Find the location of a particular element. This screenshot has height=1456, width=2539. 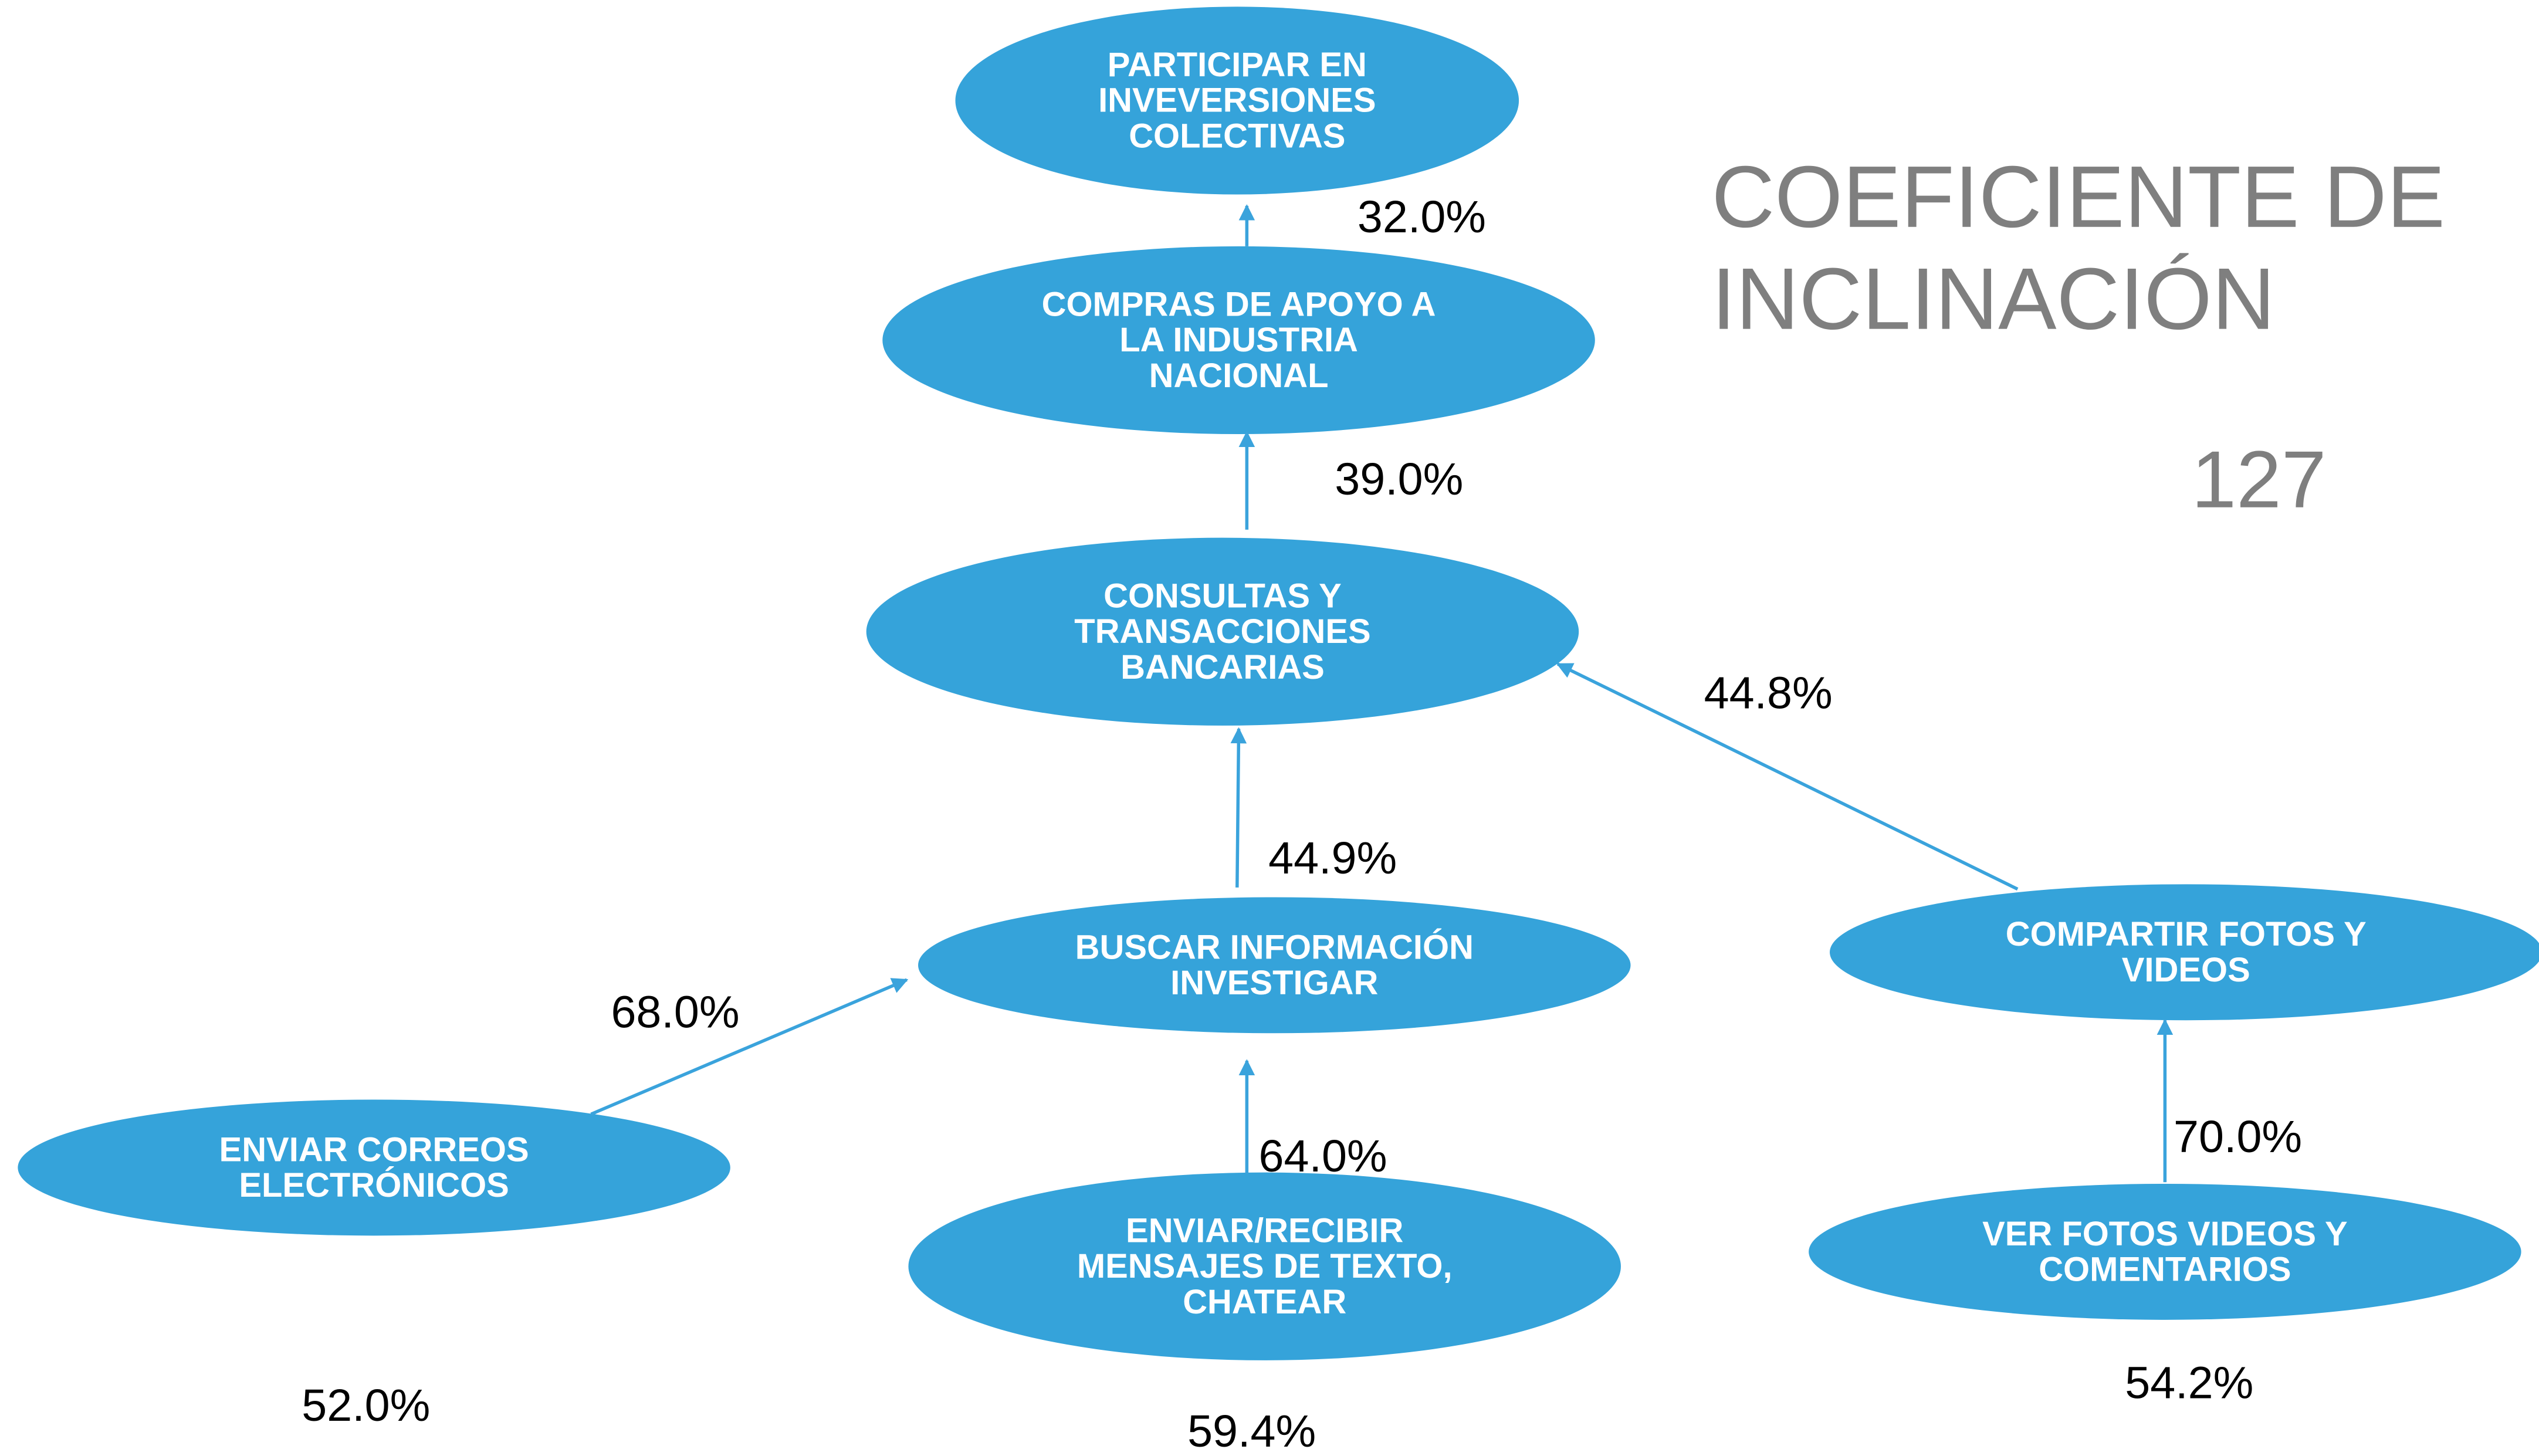

node-label: INVESTIGAR is located at coordinates (1274, 983).